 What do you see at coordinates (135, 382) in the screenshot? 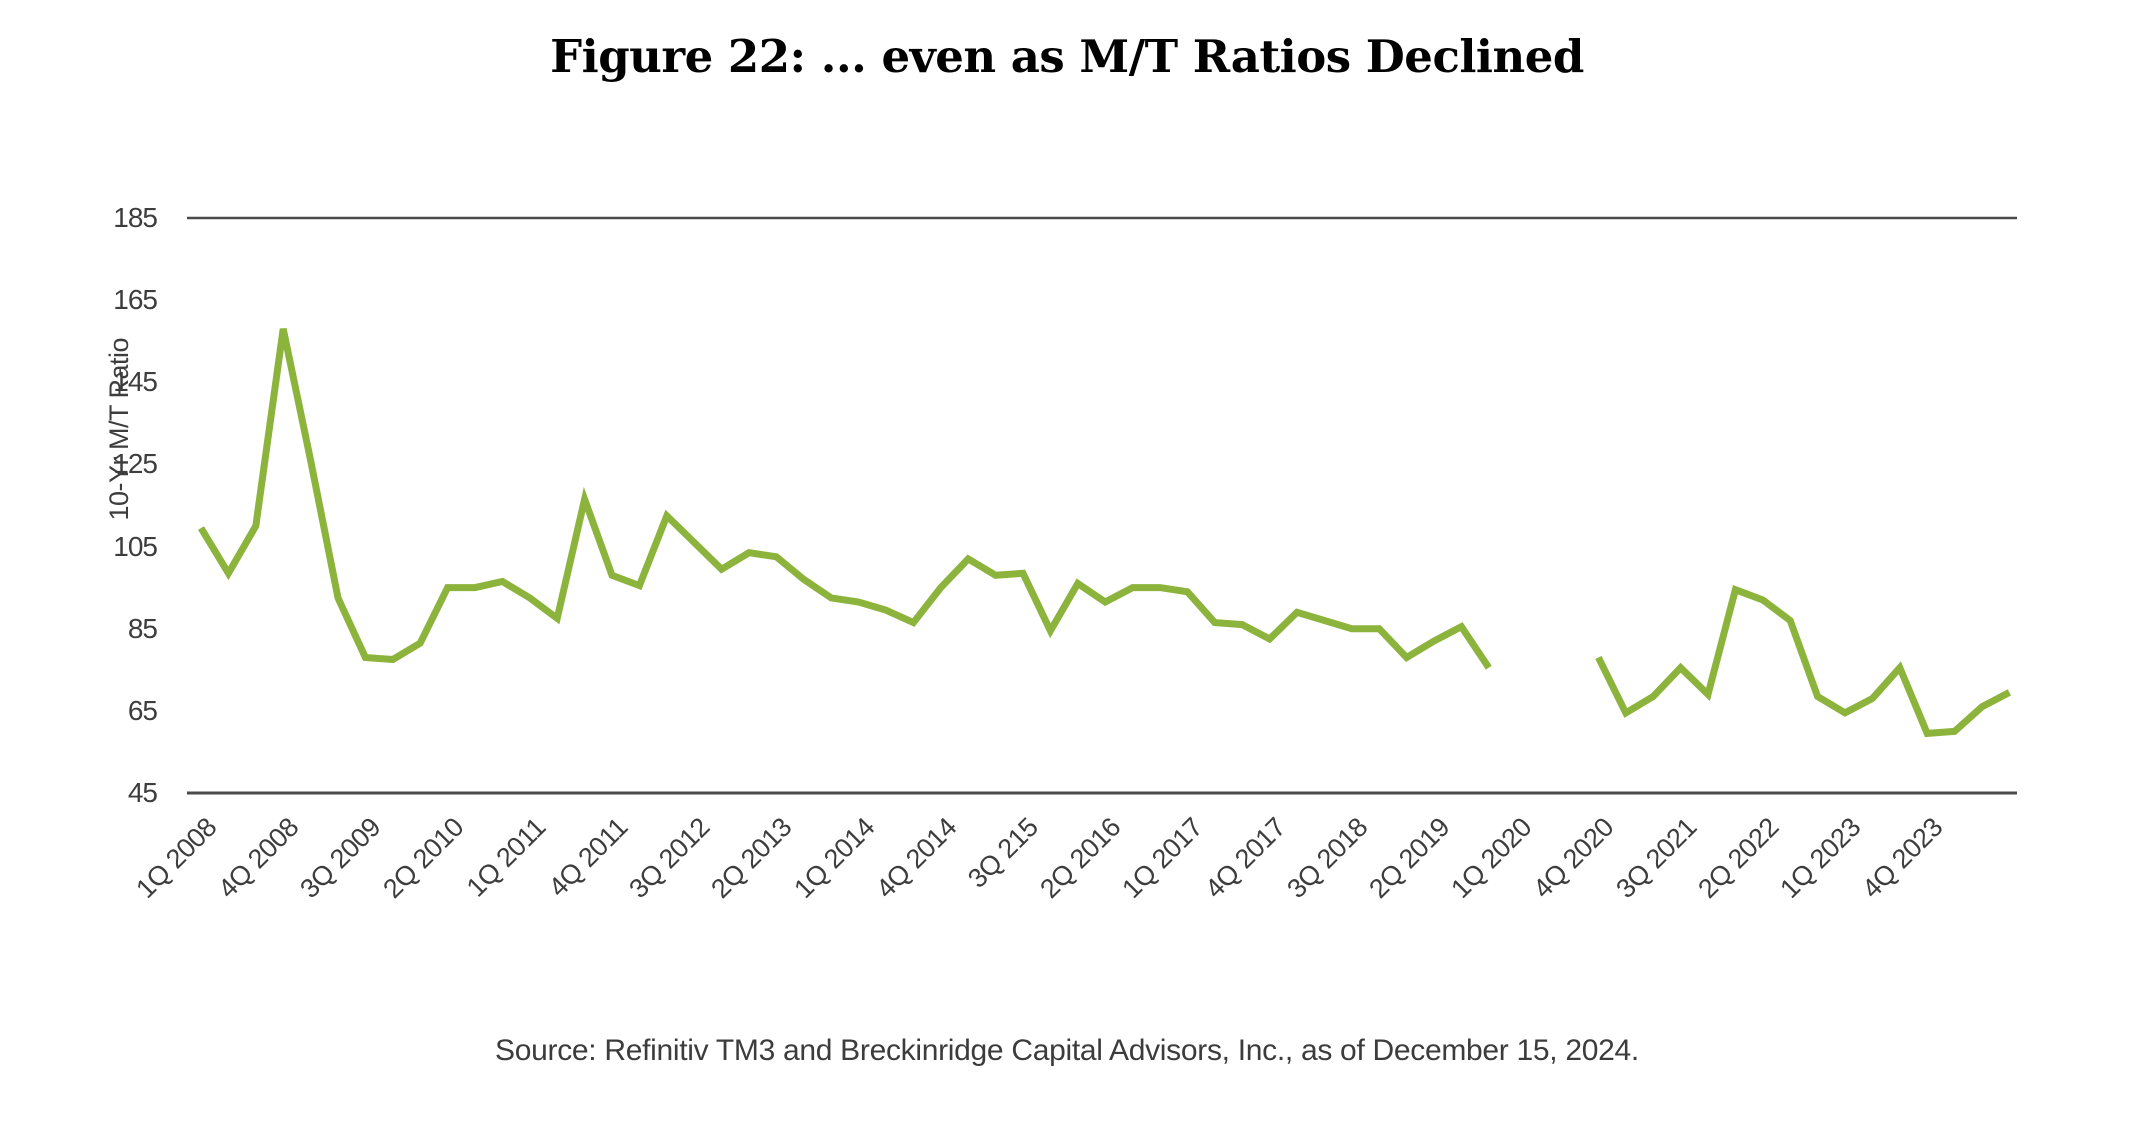
I see `y-tick-label: 145` at bounding box center [135, 382].